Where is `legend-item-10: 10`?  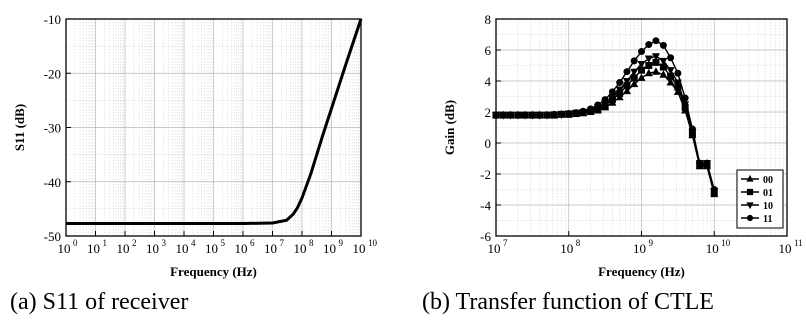
legend-item-10: 10 is located at coordinates (757, 206).